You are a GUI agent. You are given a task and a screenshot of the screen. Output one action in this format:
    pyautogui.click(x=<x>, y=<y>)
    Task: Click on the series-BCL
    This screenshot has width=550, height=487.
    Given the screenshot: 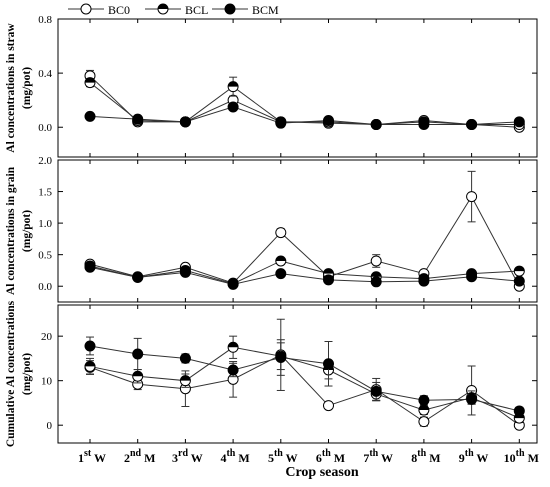 What is the action you would take?
    pyautogui.click(x=304, y=272)
    